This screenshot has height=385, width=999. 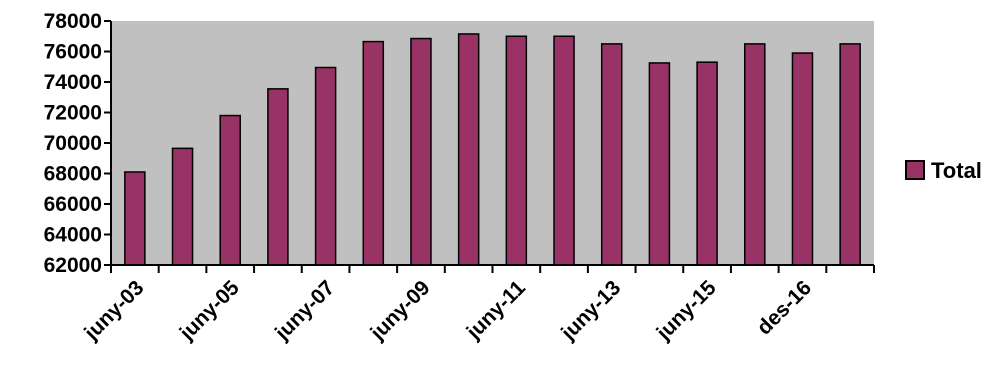 What do you see at coordinates (73, 143) in the screenshot?
I see `y-tick-label: 70000` at bounding box center [73, 143].